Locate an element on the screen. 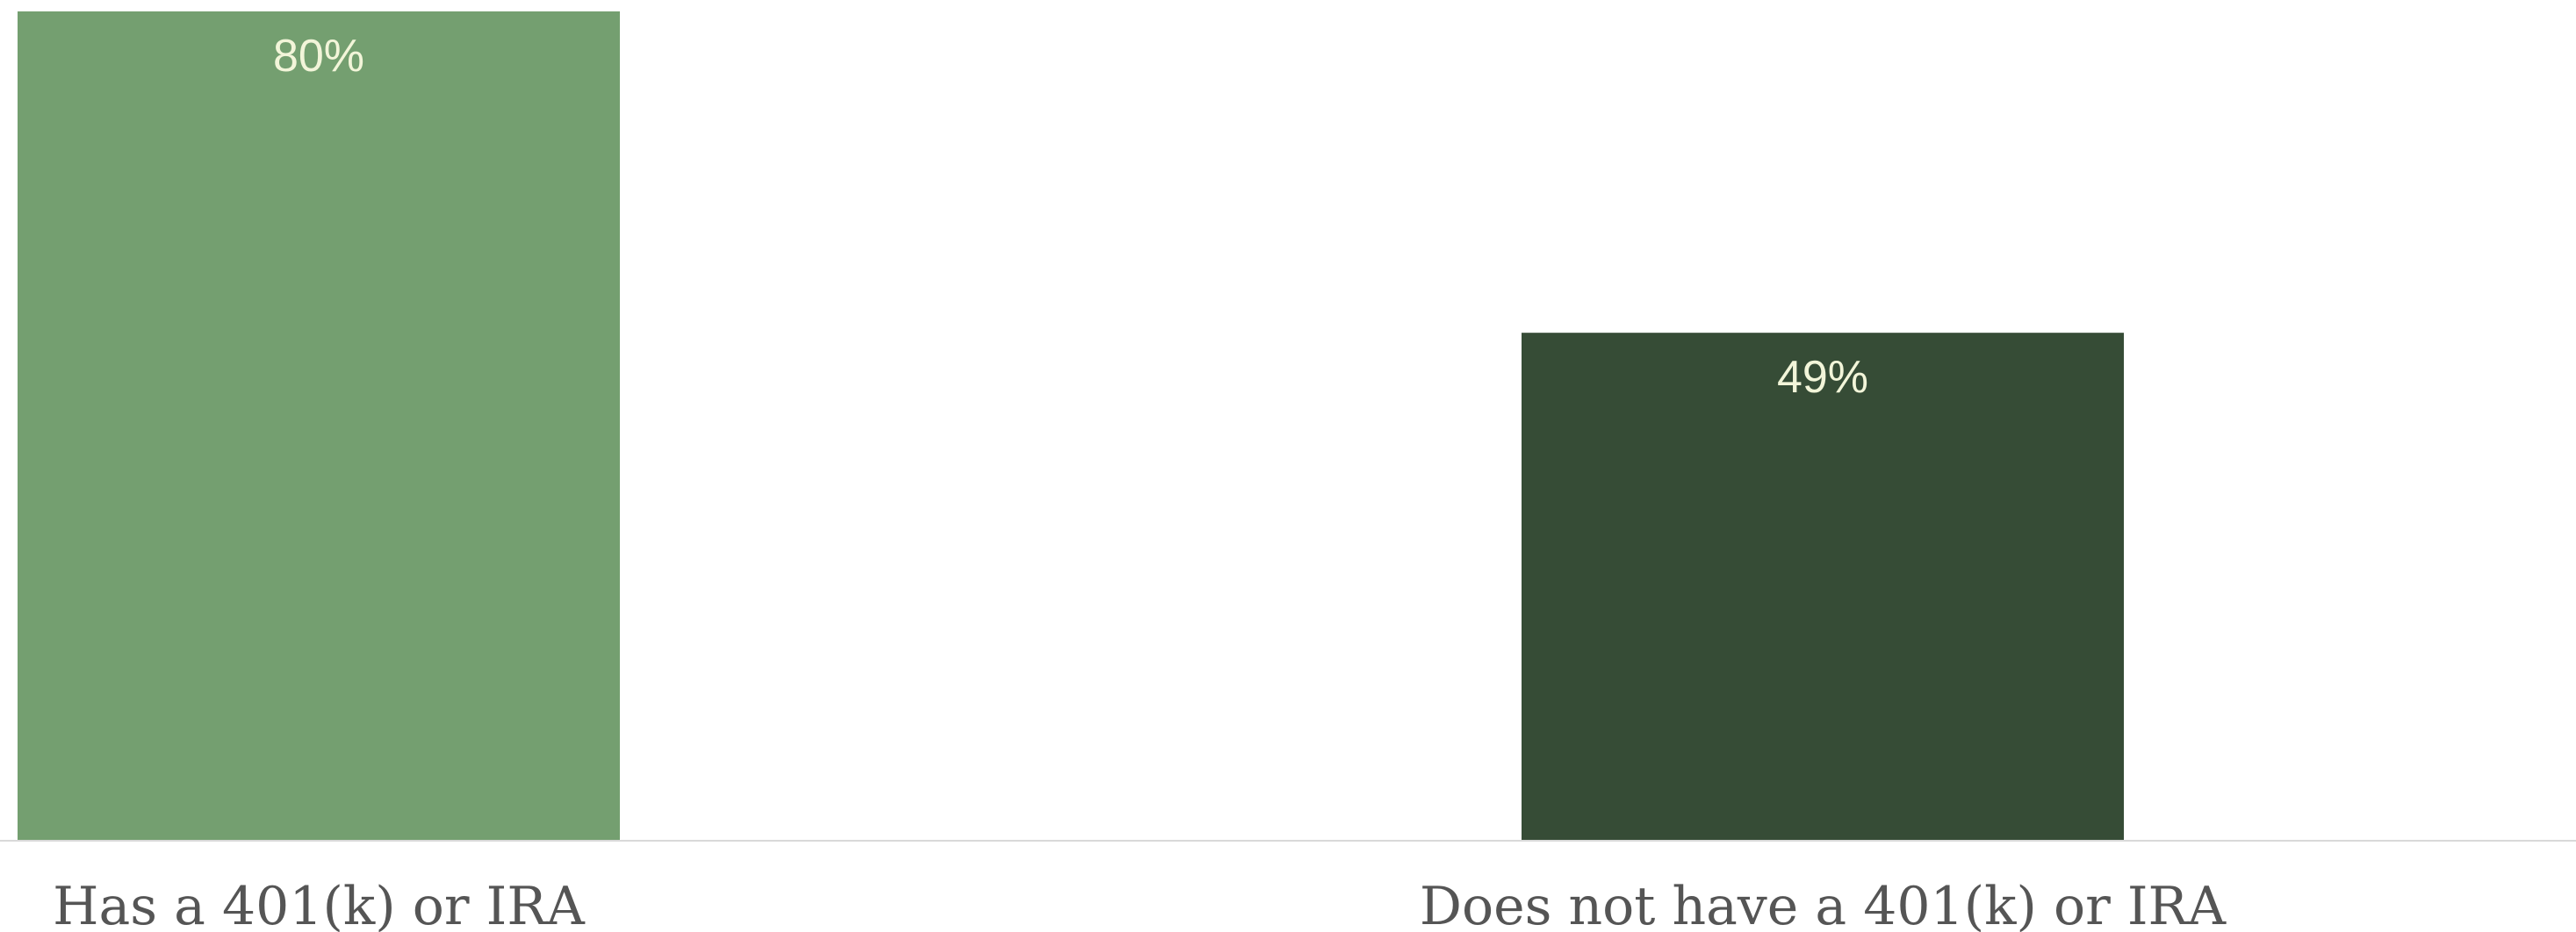  category-label-1: Has a 401(k) or IRA is located at coordinates (319, 904).